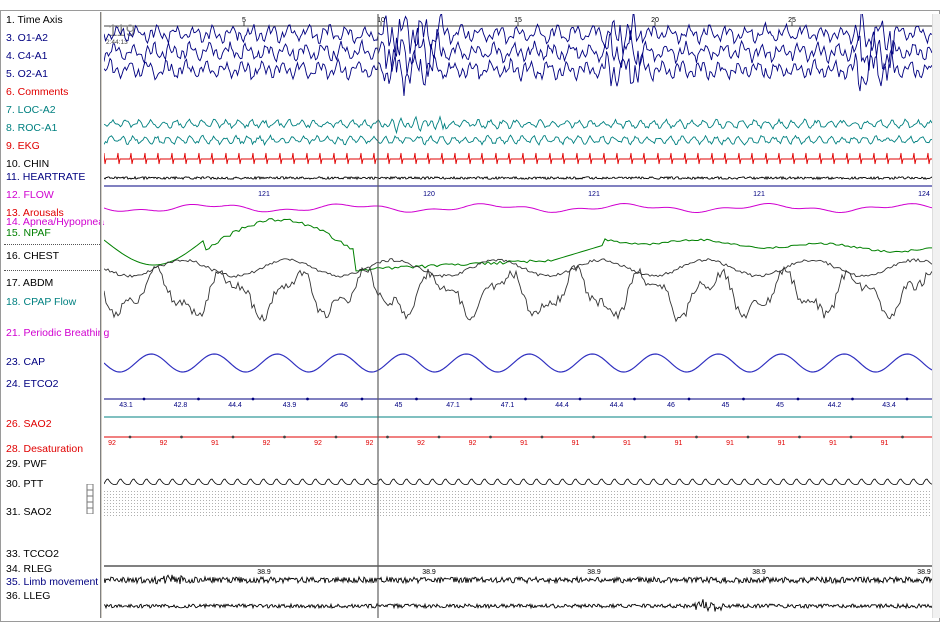 This screenshot has width=952, height=637. What do you see at coordinates (28, 164) in the screenshot?
I see `channel-label: 10. CHIN` at bounding box center [28, 164].